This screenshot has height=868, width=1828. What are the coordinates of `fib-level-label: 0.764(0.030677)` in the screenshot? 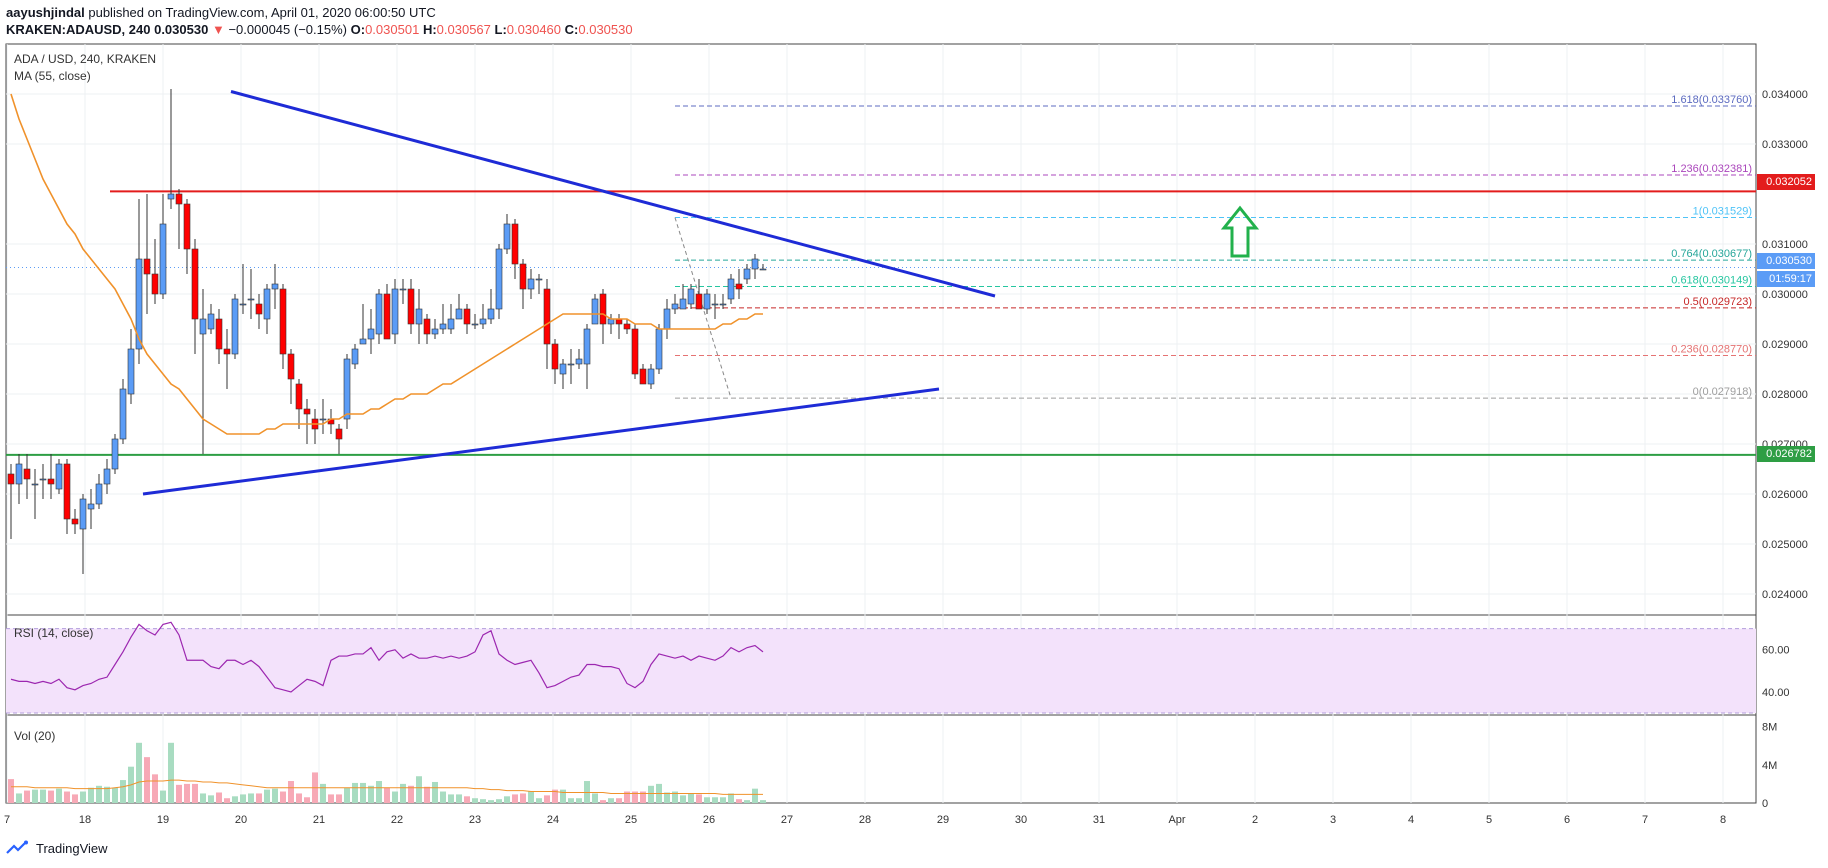 It's located at (1711, 254).